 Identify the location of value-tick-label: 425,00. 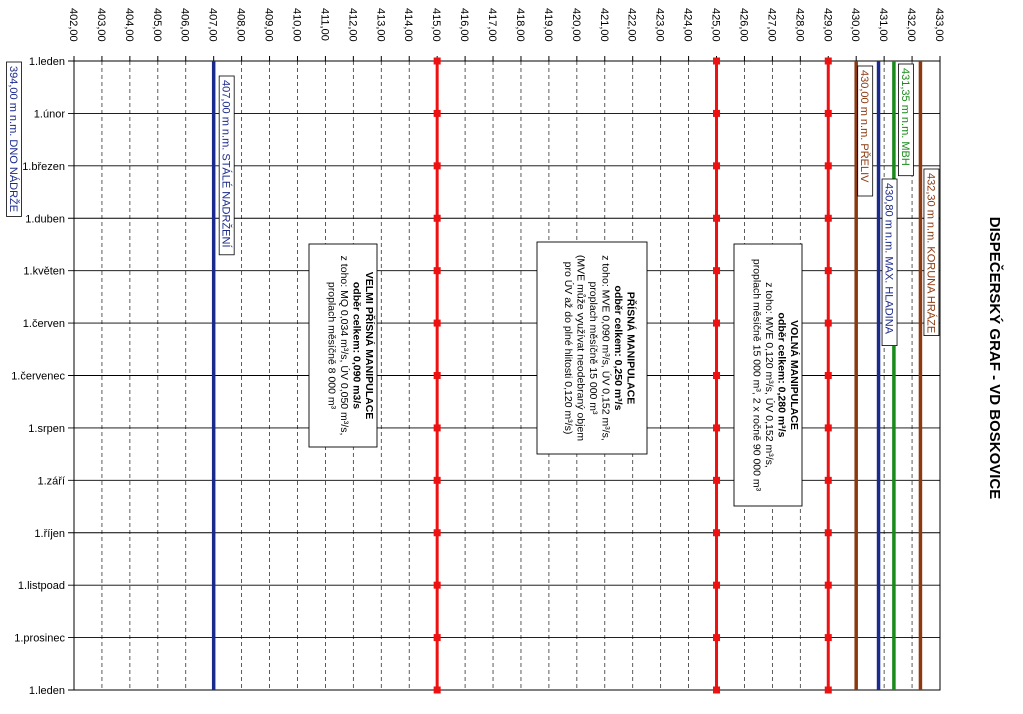
(716, 25).